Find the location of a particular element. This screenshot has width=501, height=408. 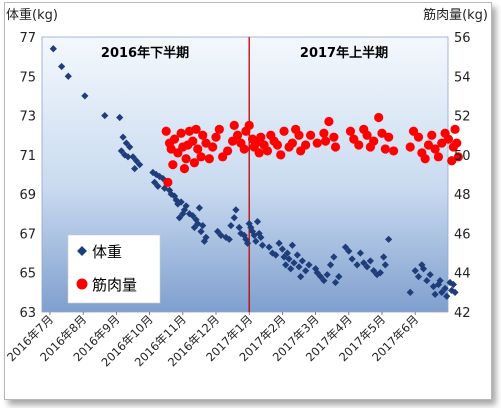

period-label-2016h2: 2016年下半期 is located at coordinates (145, 53).